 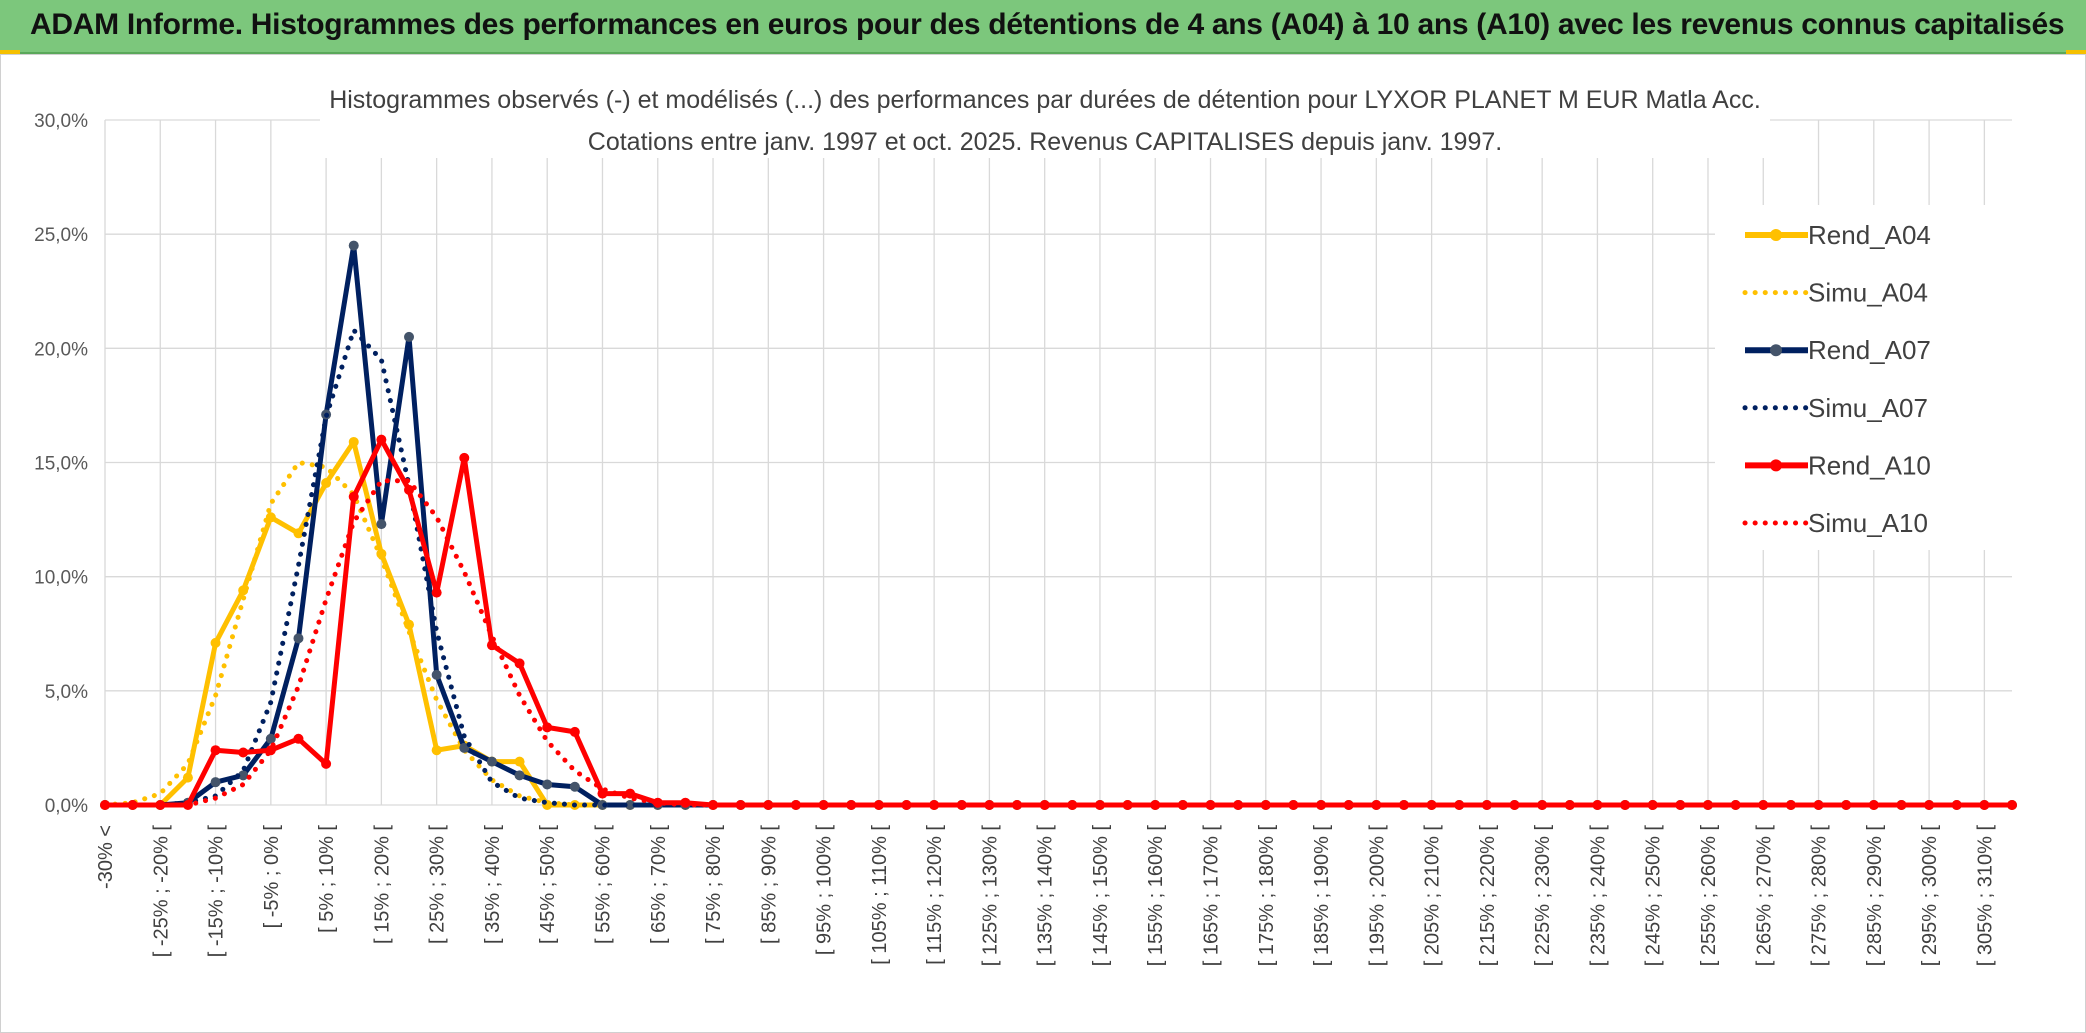 I want to click on legend-label: Rend_A07, so click(x=1869, y=350).